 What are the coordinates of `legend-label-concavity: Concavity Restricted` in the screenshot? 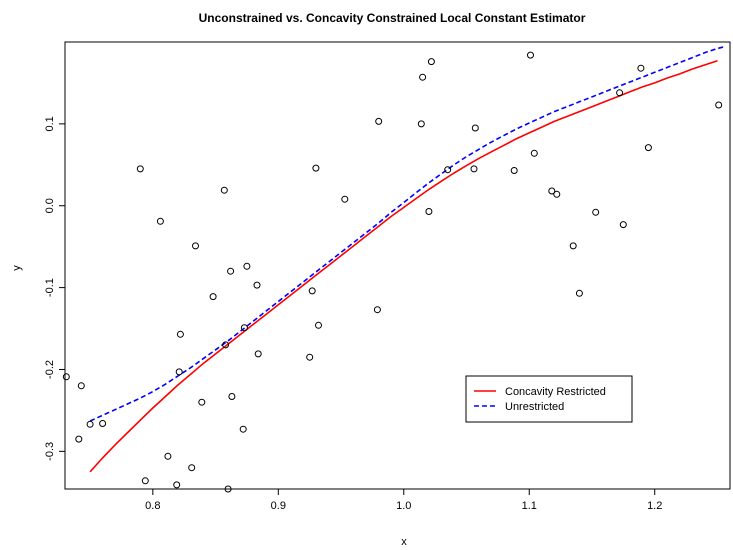 It's located at (555, 392).